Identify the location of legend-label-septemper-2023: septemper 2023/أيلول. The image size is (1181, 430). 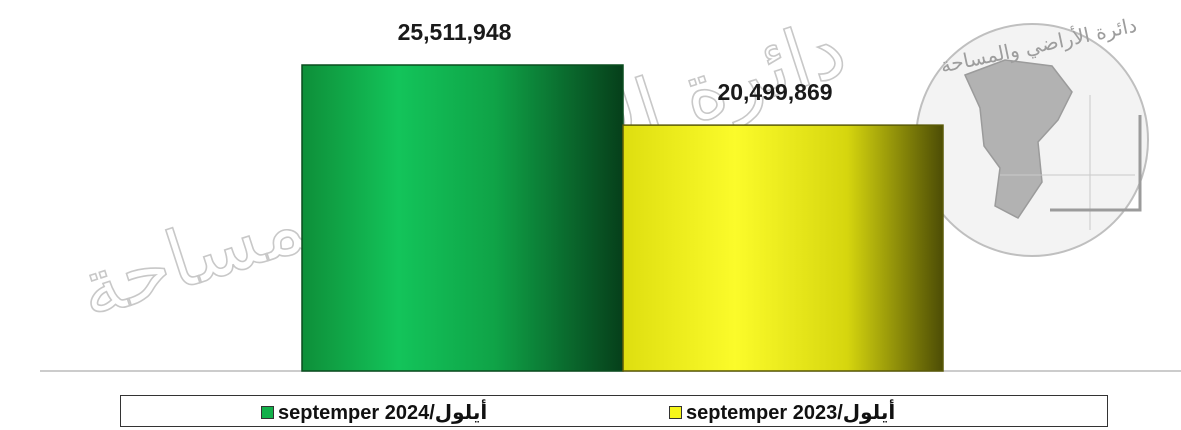
(791, 413).